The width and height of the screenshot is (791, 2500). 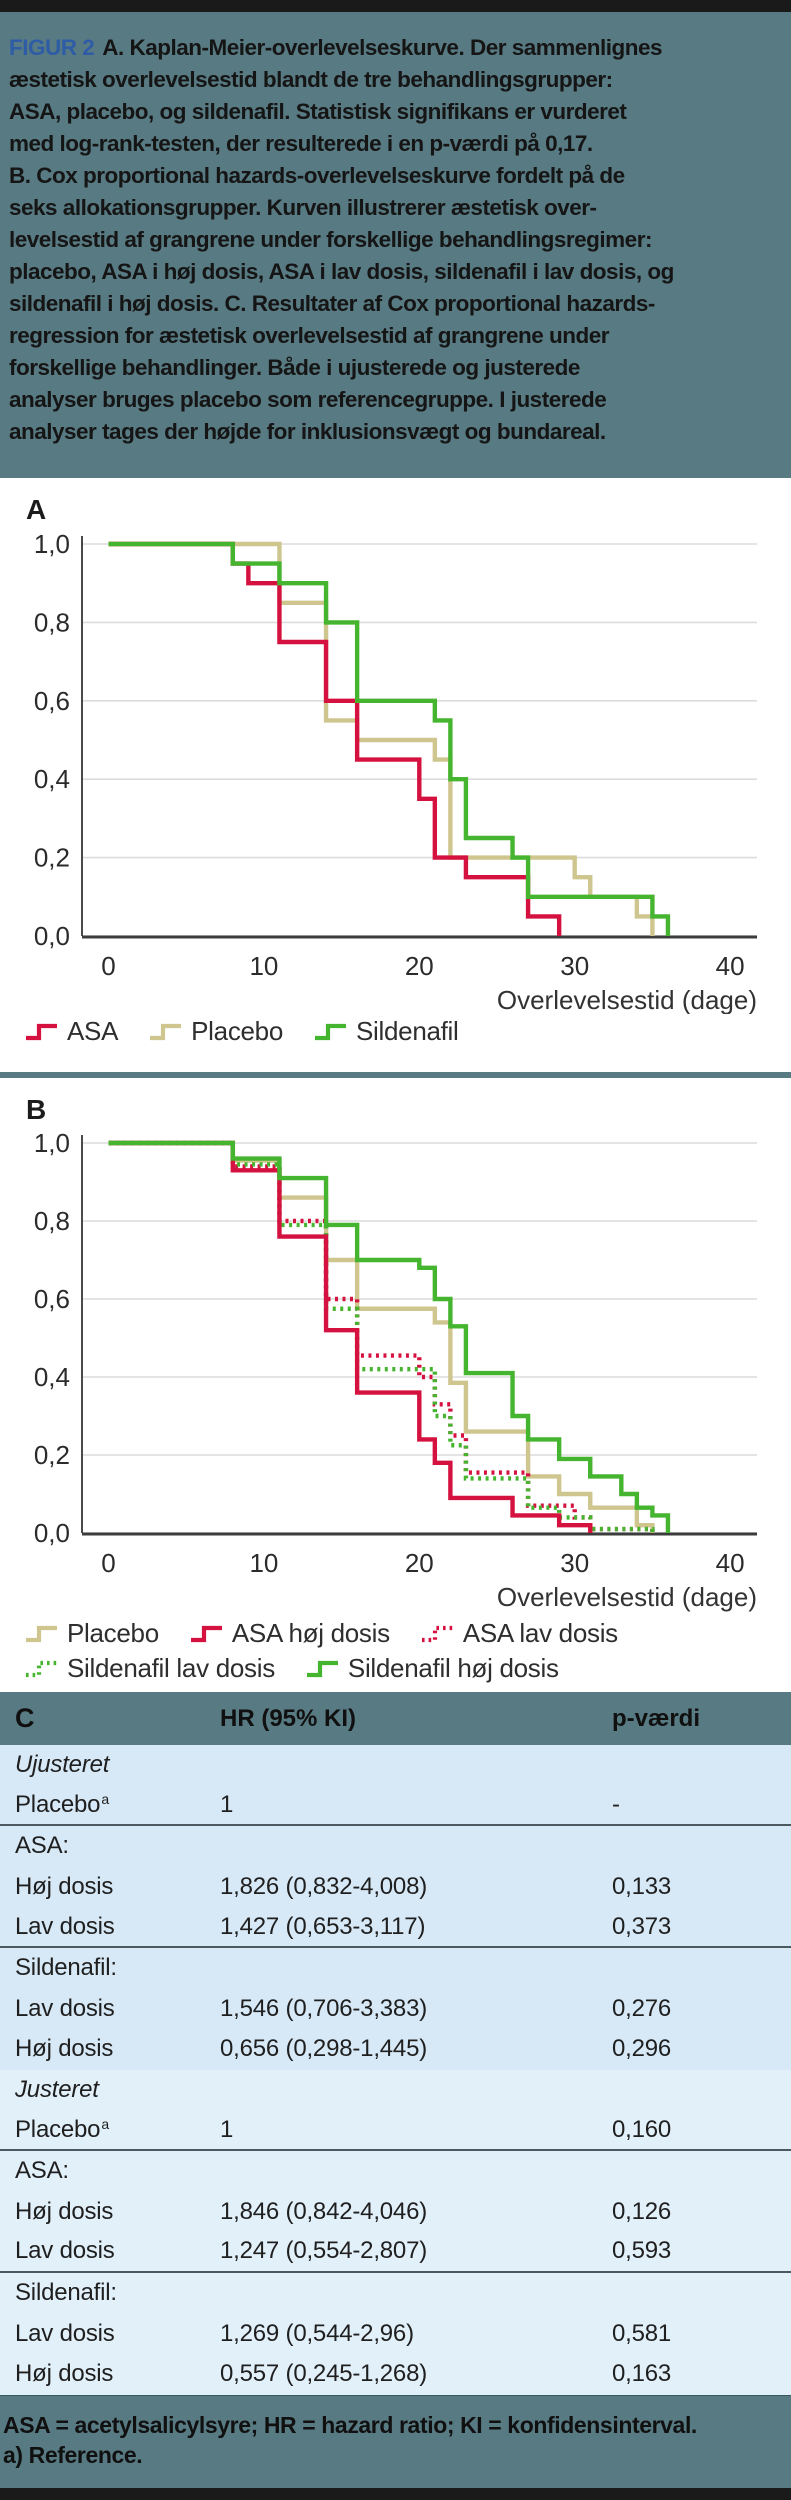 What do you see at coordinates (395, 2130) in the screenshot?
I see `table-row: Placebo a 1 0,160` at bounding box center [395, 2130].